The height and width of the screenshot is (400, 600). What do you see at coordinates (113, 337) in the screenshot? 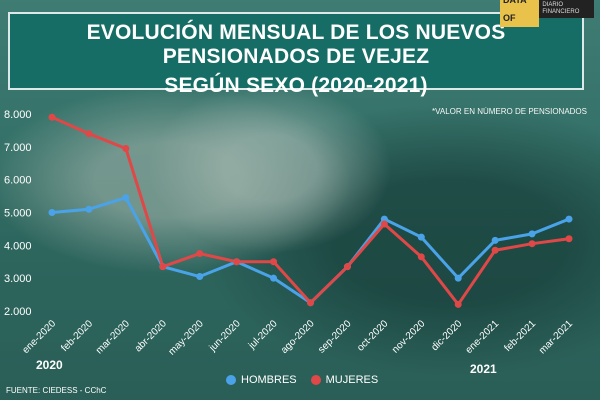
I see `x-tick-label: mar-2020` at bounding box center [113, 337].